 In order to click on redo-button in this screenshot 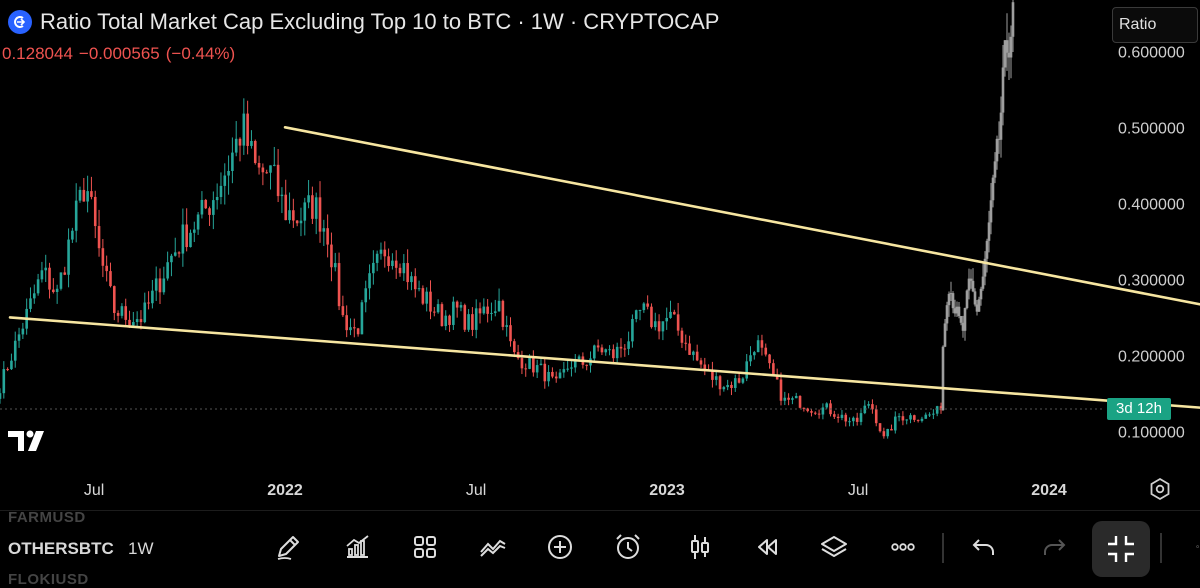, I will do `click(1054, 547)`.